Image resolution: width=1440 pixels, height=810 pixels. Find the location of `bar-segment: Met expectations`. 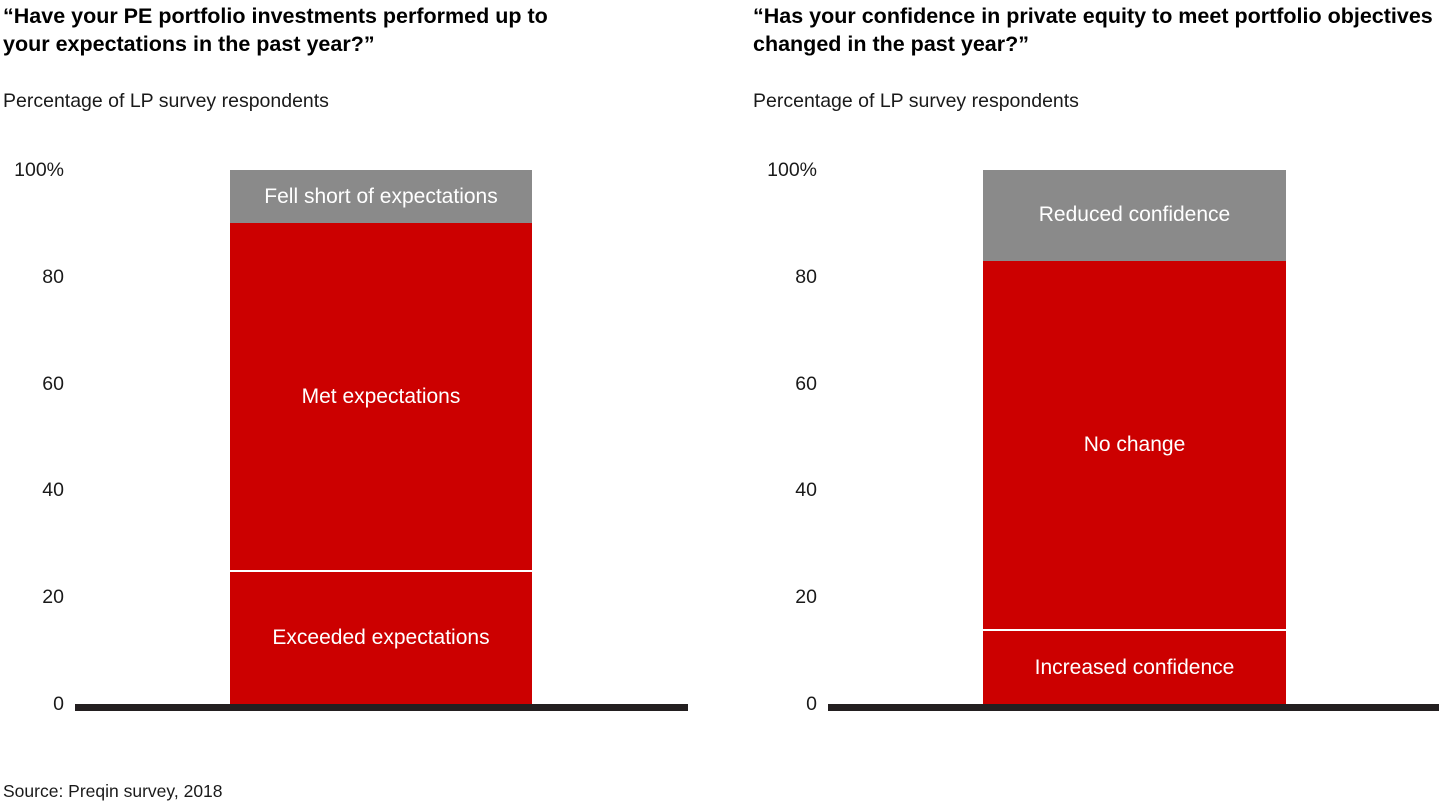

bar-segment: Met expectations is located at coordinates (381, 397).